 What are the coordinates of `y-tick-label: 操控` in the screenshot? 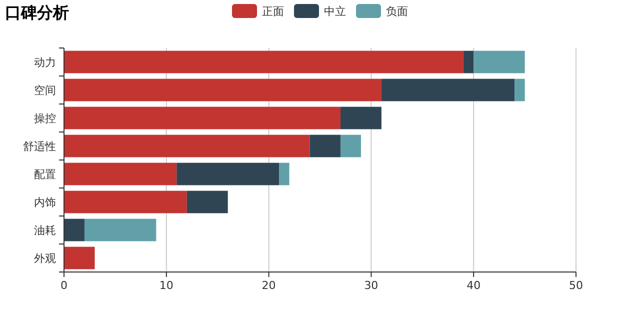 It's located at (45, 118).